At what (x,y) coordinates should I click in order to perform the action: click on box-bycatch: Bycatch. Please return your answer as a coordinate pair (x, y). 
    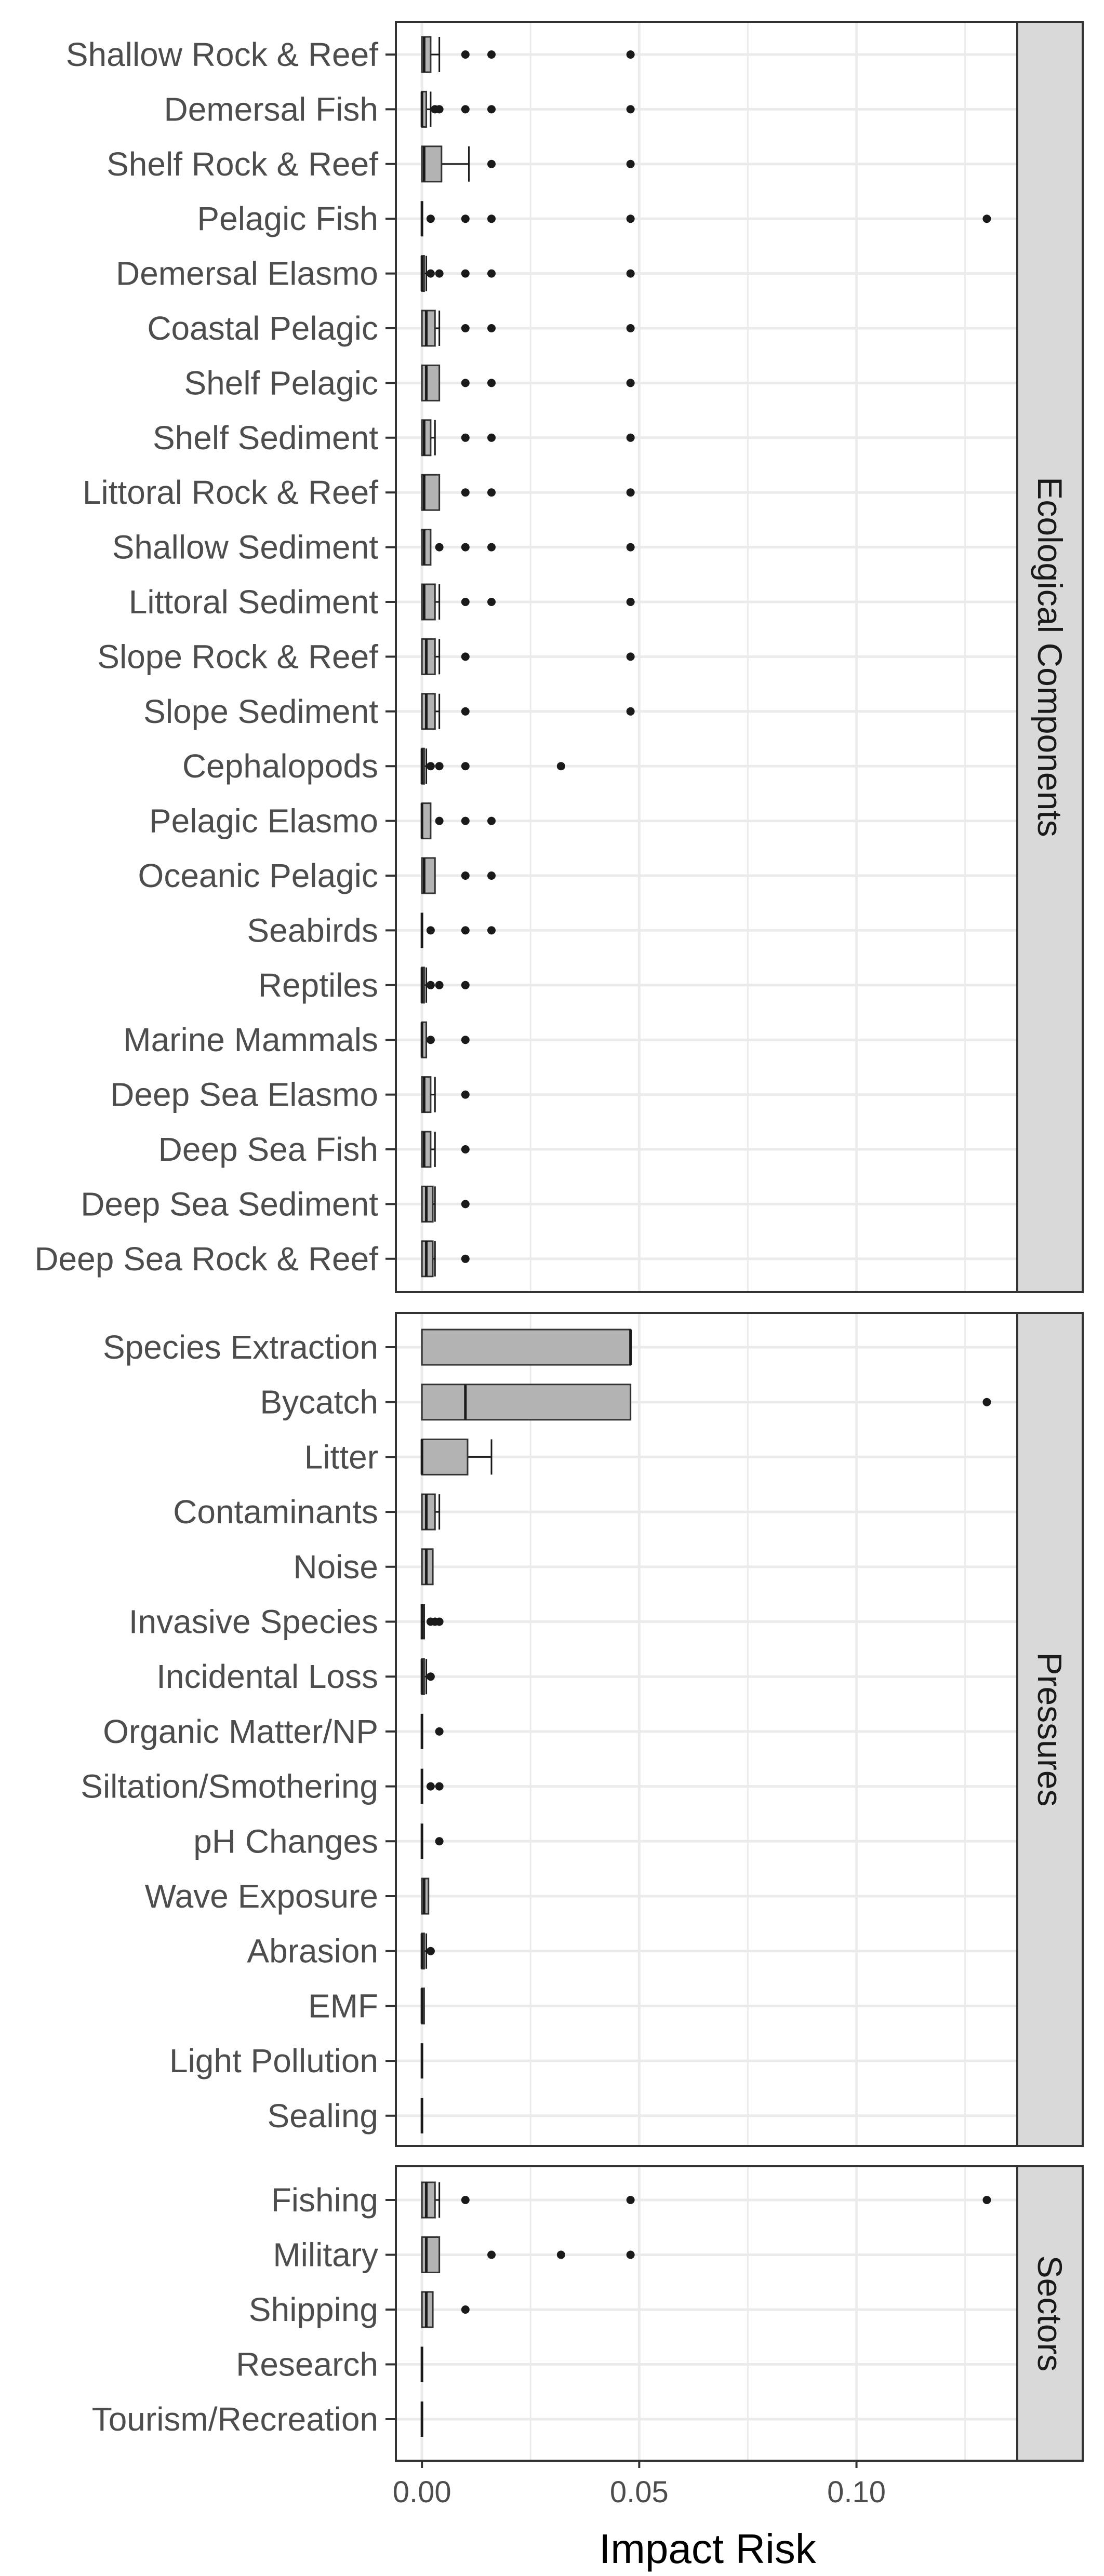
    Looking at the image, I should click on (625, 1403).